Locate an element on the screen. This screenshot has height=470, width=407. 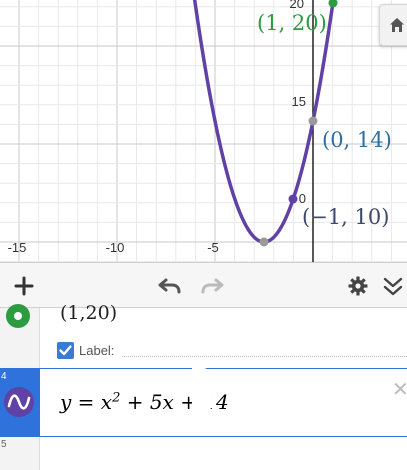
y-tick-label: 20 is located at coordinates (297, 5).